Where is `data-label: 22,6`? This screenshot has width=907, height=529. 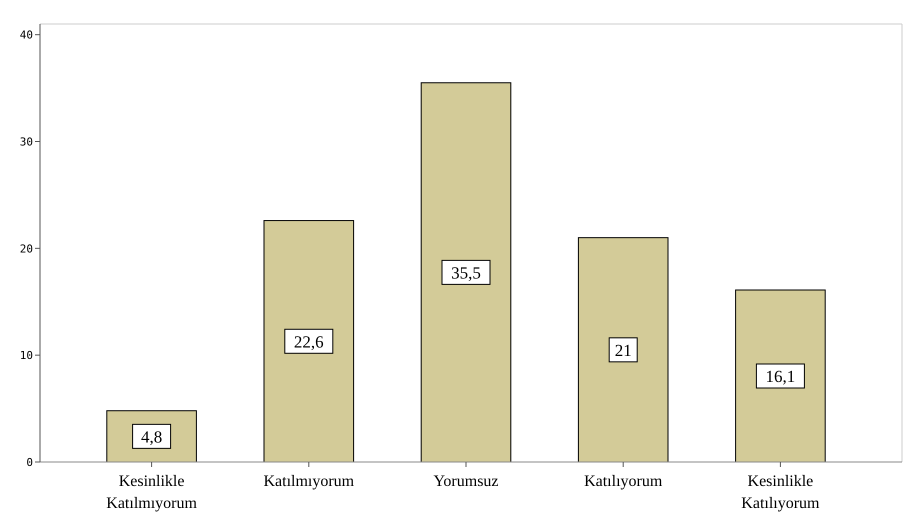 data-label: 22,6 is located at coordinates (309, 342).